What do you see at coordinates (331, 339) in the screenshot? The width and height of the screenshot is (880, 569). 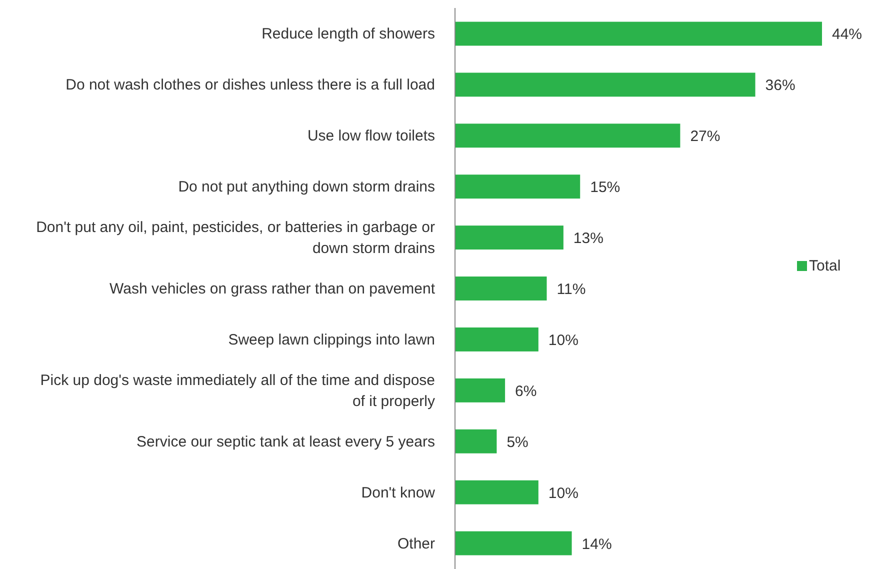 I see `y-tick-label: Sweep lawn clippings into lawn` at bounding box center [331, 339].